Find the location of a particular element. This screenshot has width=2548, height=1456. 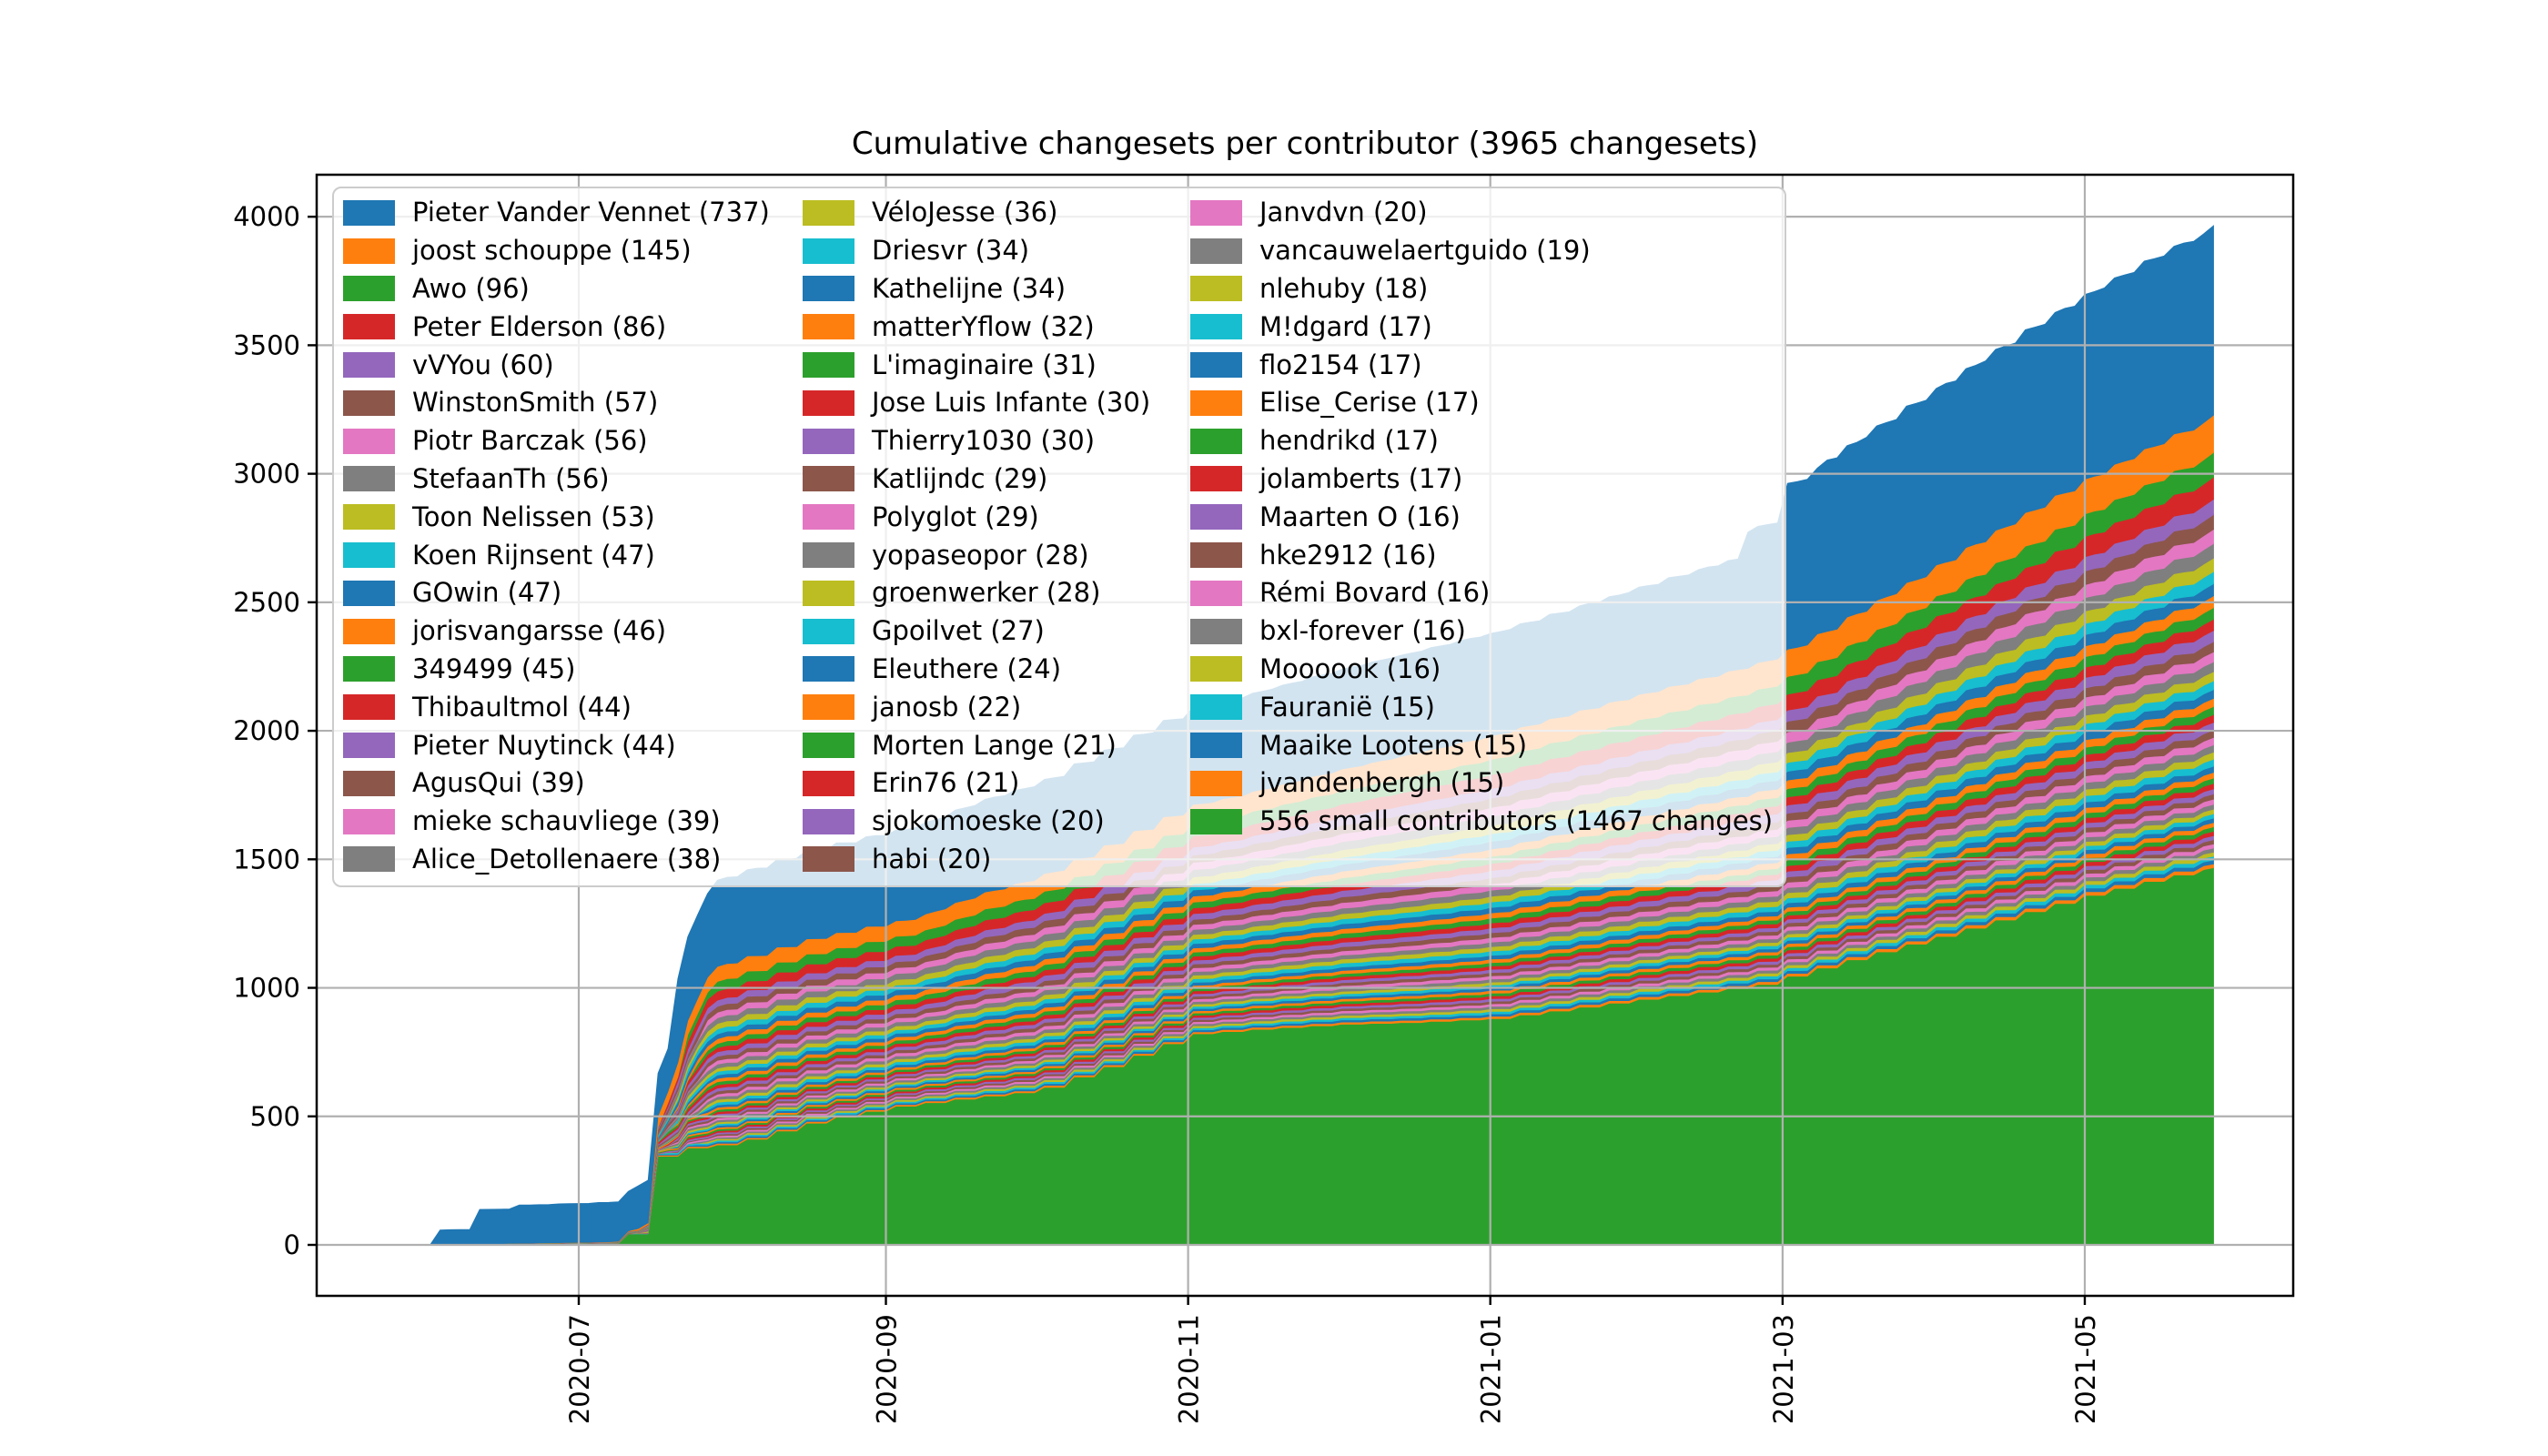

legend-row: AgusQui (39) is located at coordinates (573, 784).